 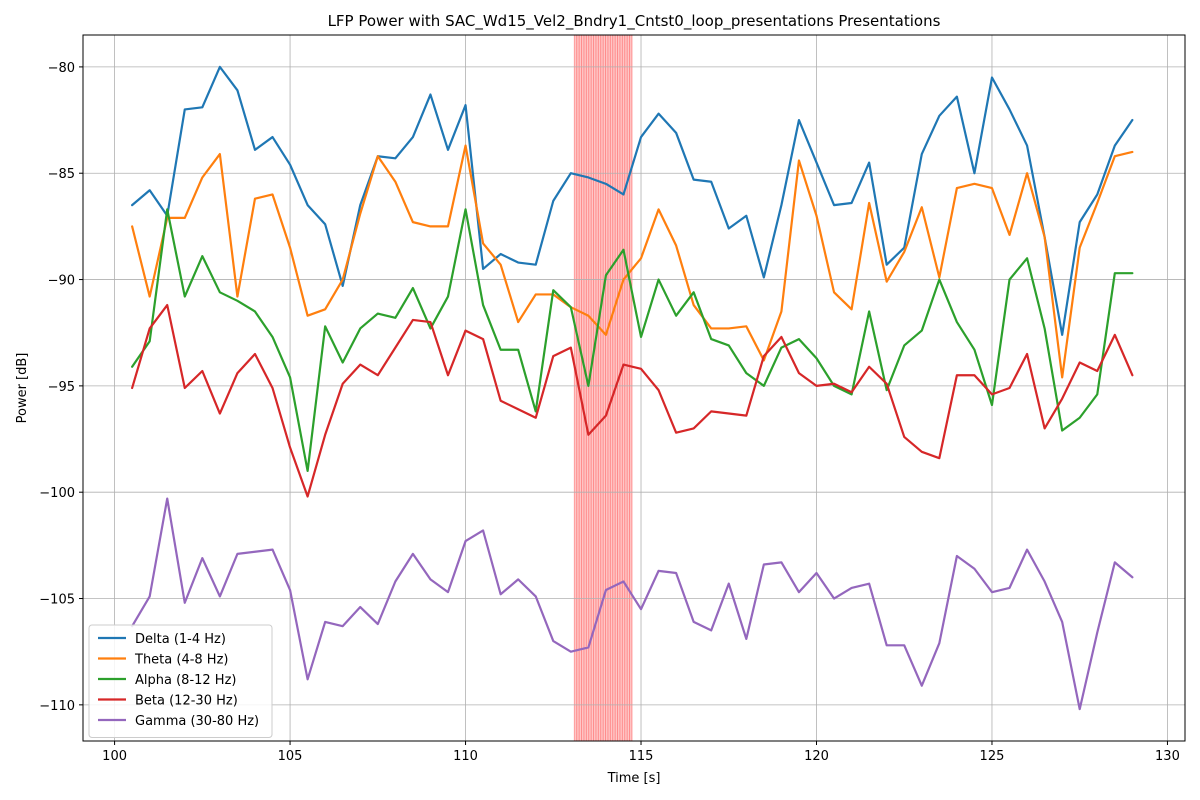 What do you see at coordinates (61, 174) in the screenshot?
I see `y-tick-label: −85` at bounding box center [61, 174].